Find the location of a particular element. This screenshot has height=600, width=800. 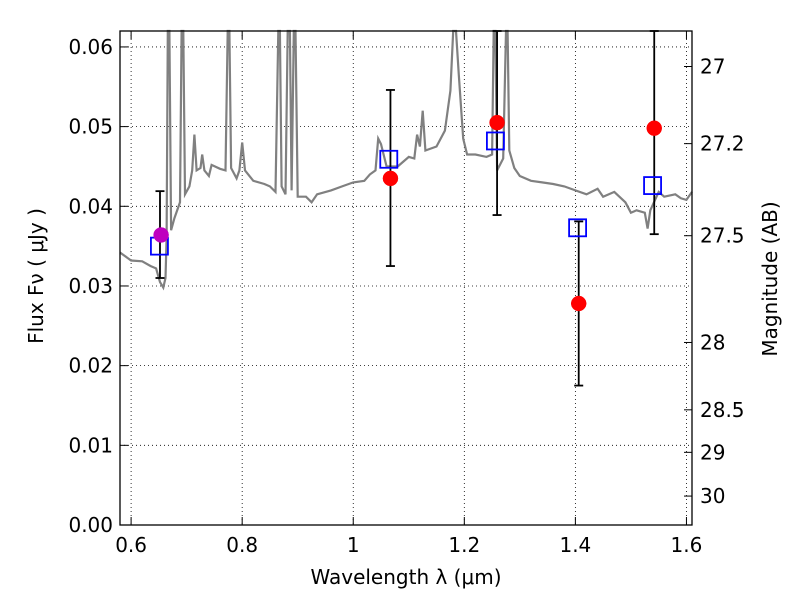

x-tick-label: 1.6 is located at coordinates (687, 545).